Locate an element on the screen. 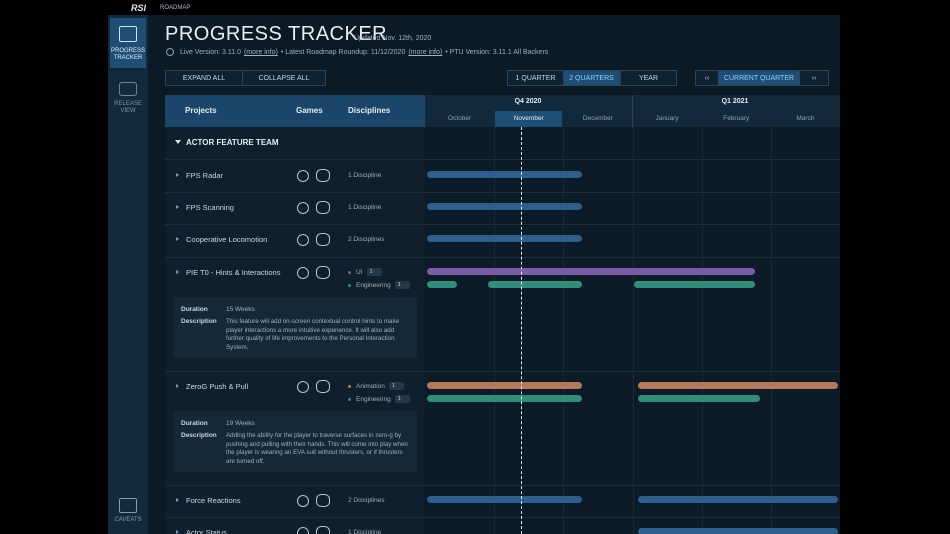 This screenshot has height=534, width=950. zoom-option: 2 QUARTERS is located at coordinates (591, 78).